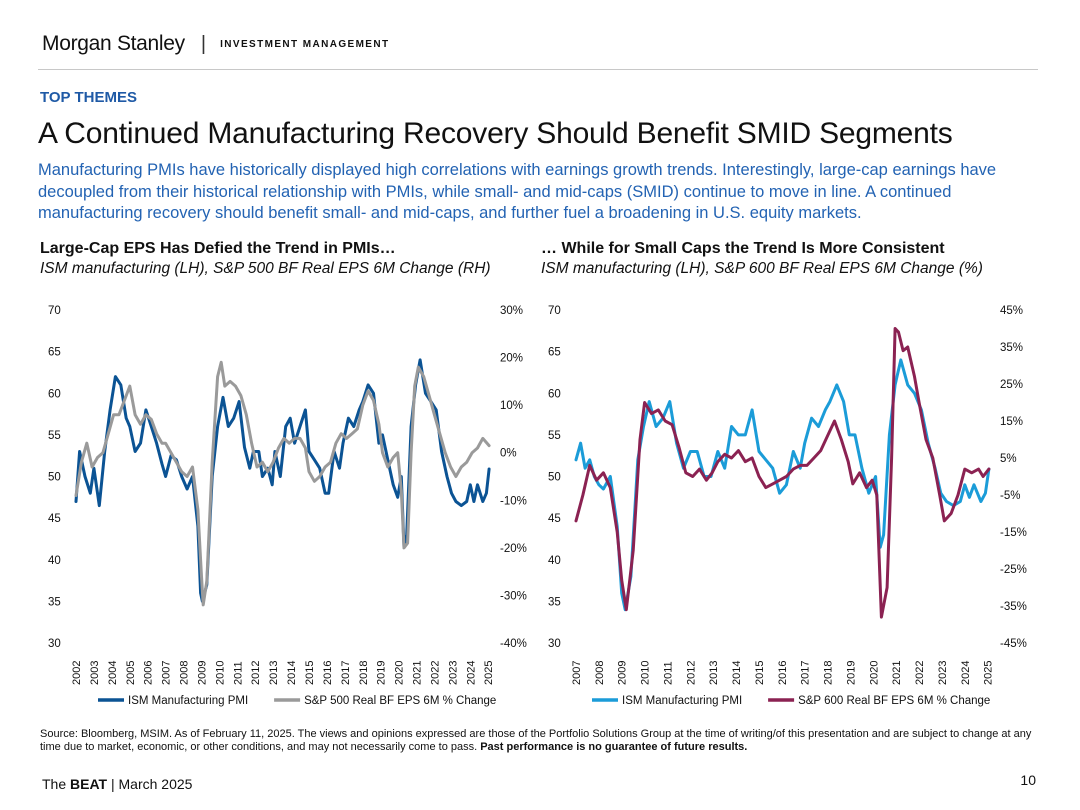  I want to click on right-axis-tick: 20%, so click(511, 359).